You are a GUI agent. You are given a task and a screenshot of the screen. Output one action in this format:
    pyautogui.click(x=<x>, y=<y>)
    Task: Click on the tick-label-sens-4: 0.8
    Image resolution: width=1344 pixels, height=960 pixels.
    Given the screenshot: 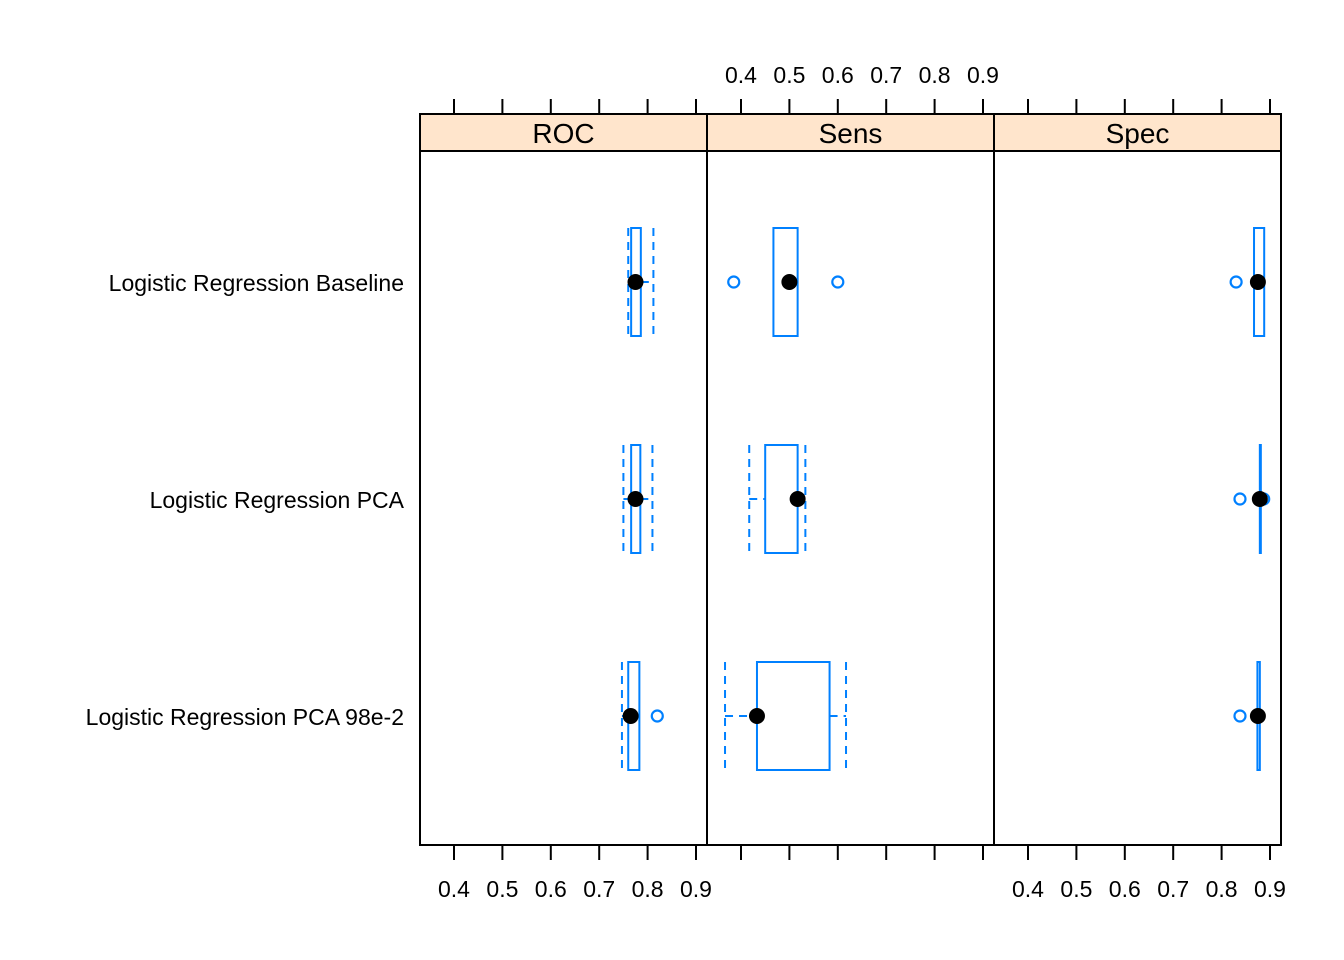 What is the action you would take?
    pyautogui.click(x=935, y=75)
    